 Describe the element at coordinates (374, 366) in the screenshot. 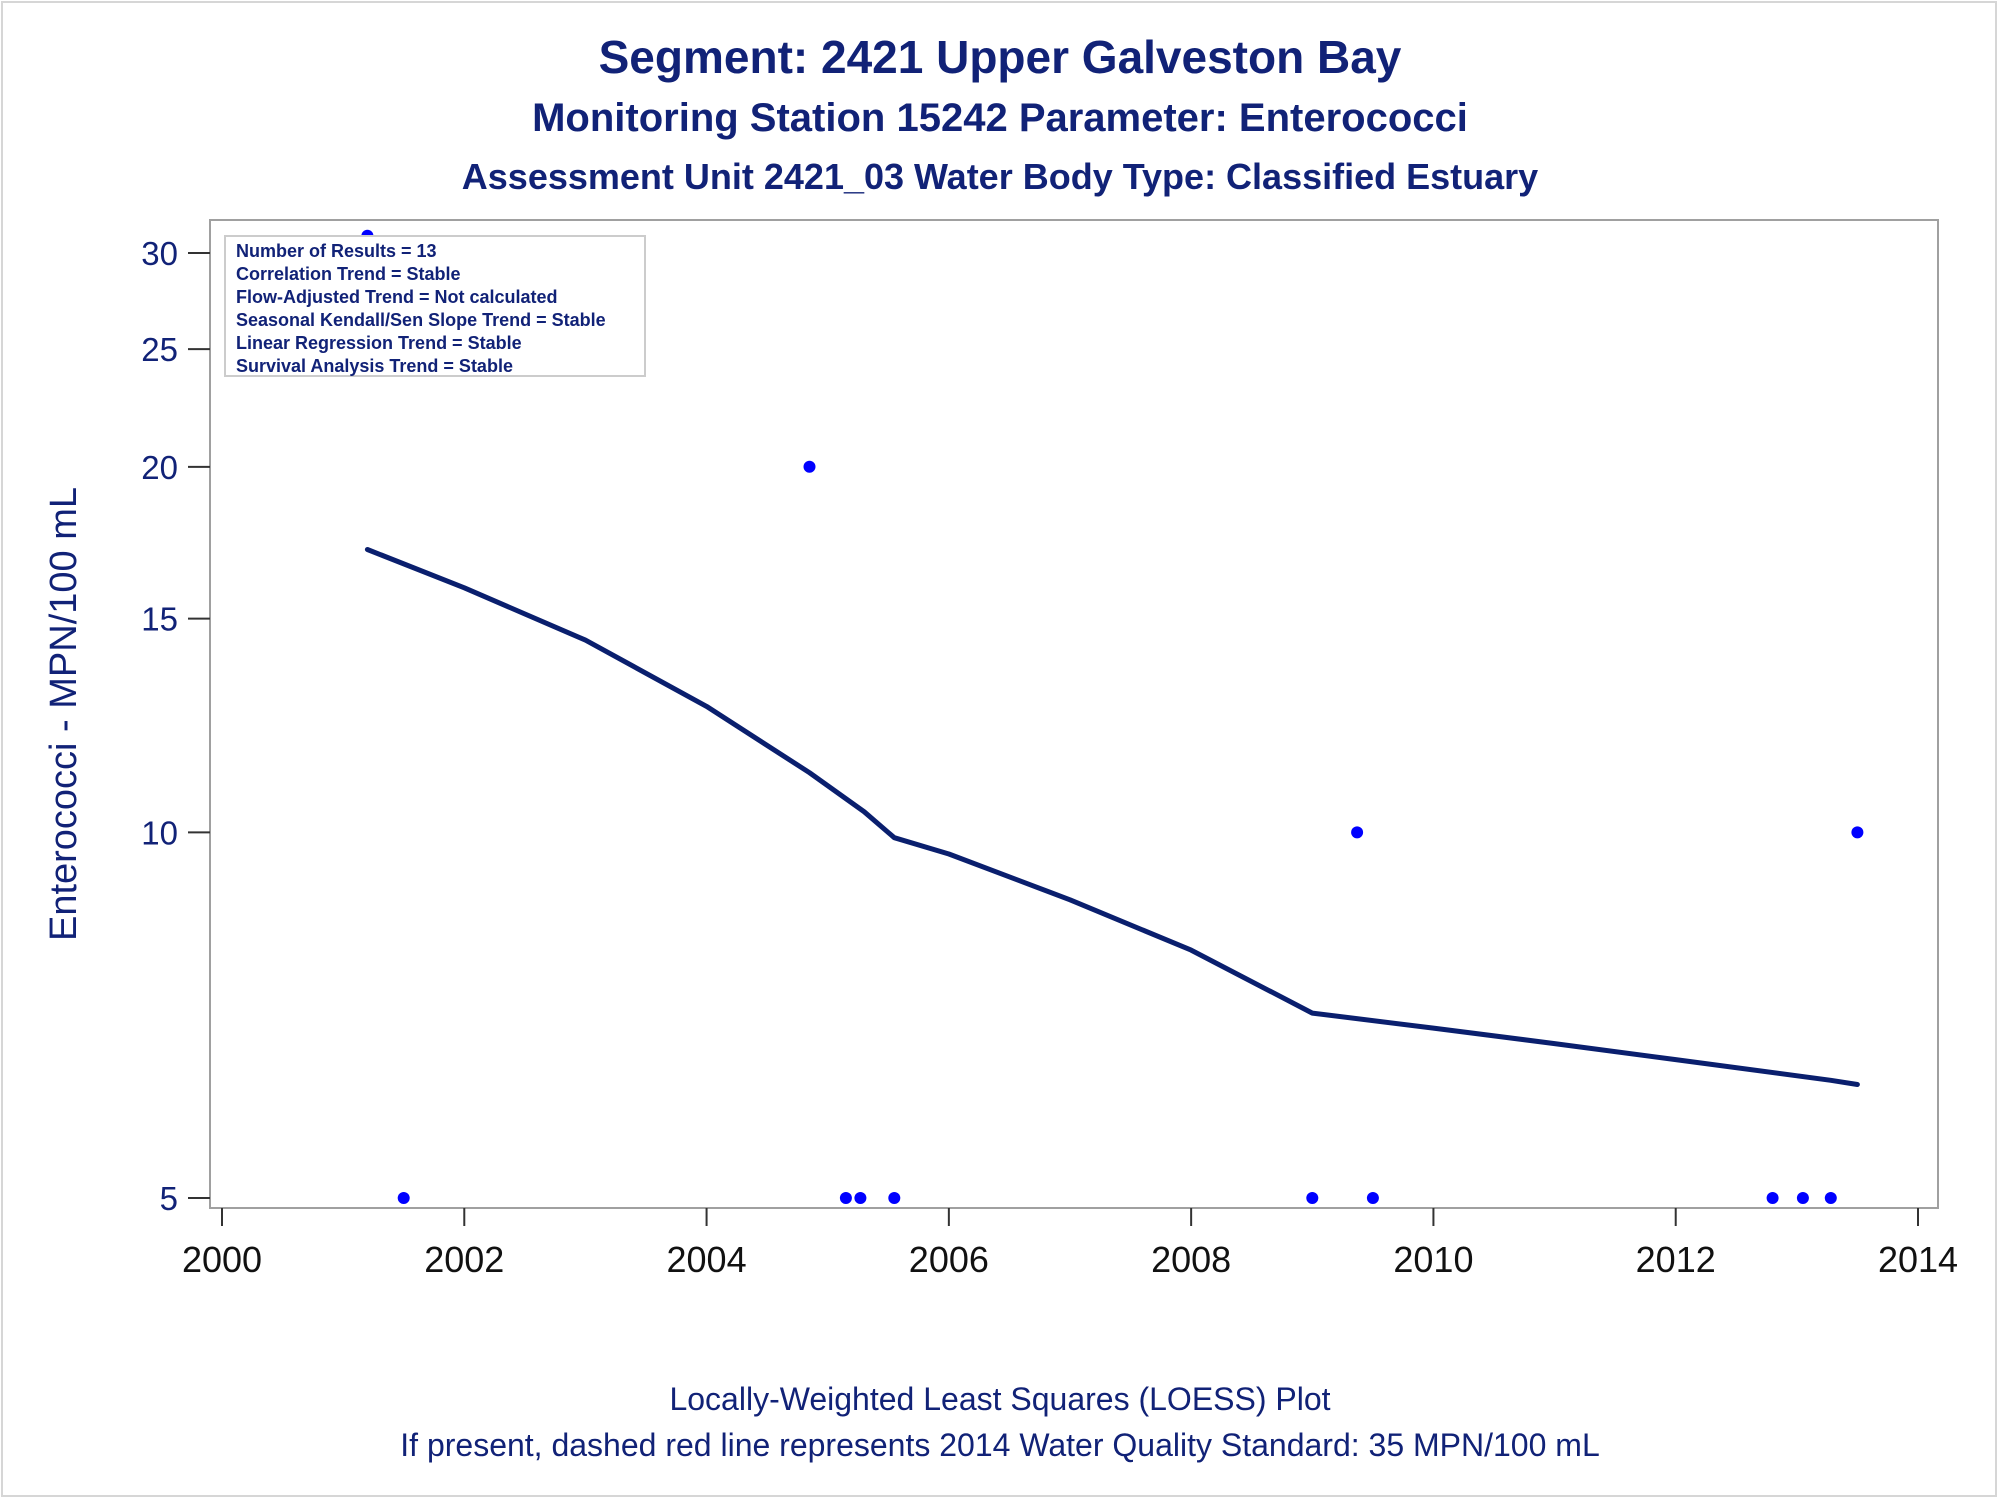

I see `inset-line-survival: Survival Analysis Trend = Stable` at that location.